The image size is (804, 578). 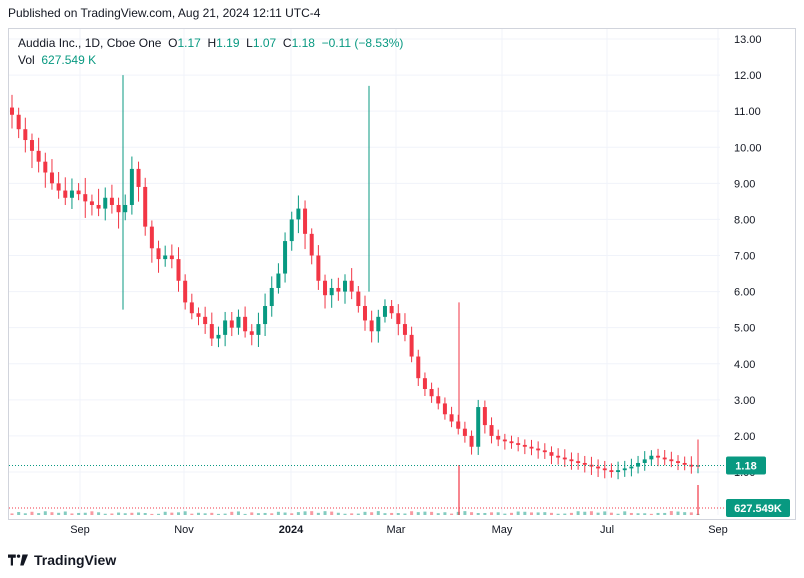 What do you see at coordinates (748, 148) in the screenshot?
I see `y-tick-label: 10.00` at bounding box center [748, 148].